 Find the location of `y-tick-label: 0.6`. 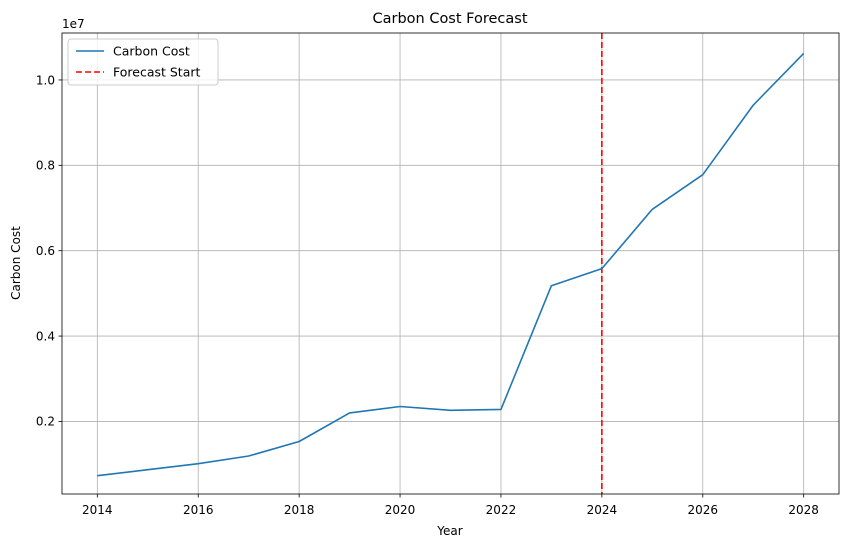

y-tick-label: 0.6 is located at coordinates (45, 251).